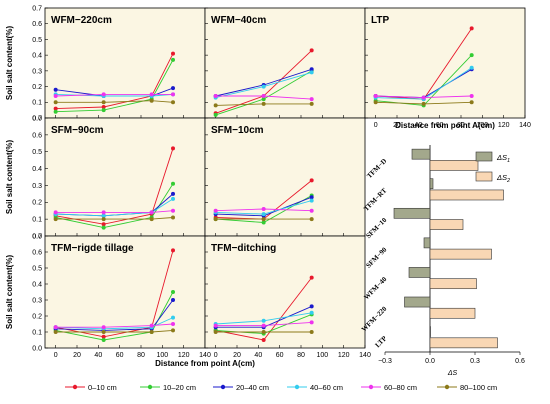  What do you see at coordinates (237, 130) in the screenshot?
I see `panel-title: SFM−10cm` at bounding box center [237, 130].